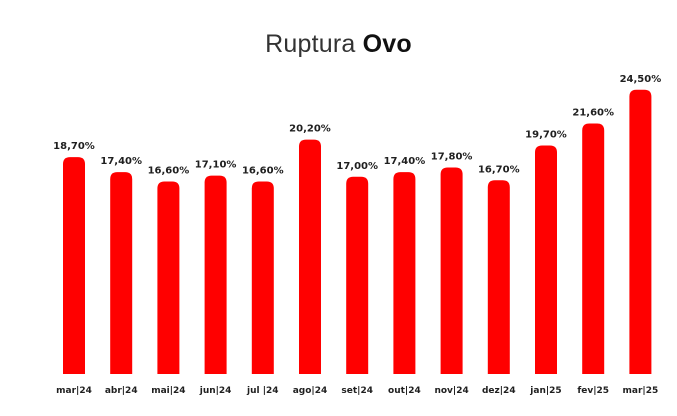 The image size is (677, 416). What do you see at coordinates (216, 165) in the screenshot?
I see `value-label-3: 17,10%` at bounding box center [216, 165].